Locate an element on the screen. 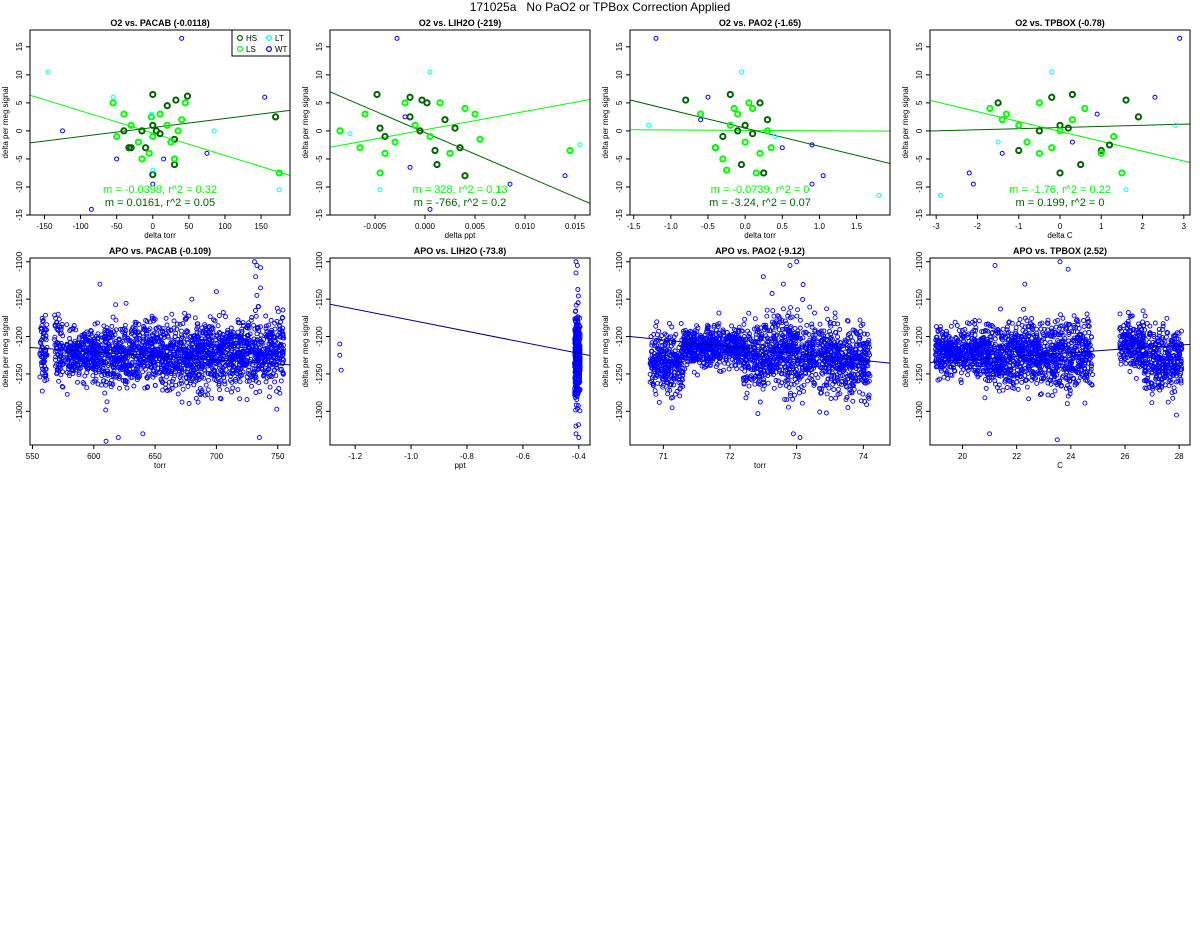  y-tick-label: 15 is located at coordinates (19, 46).